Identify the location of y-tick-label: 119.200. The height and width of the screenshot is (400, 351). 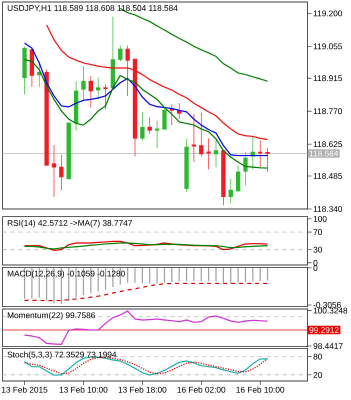
(328, 13).